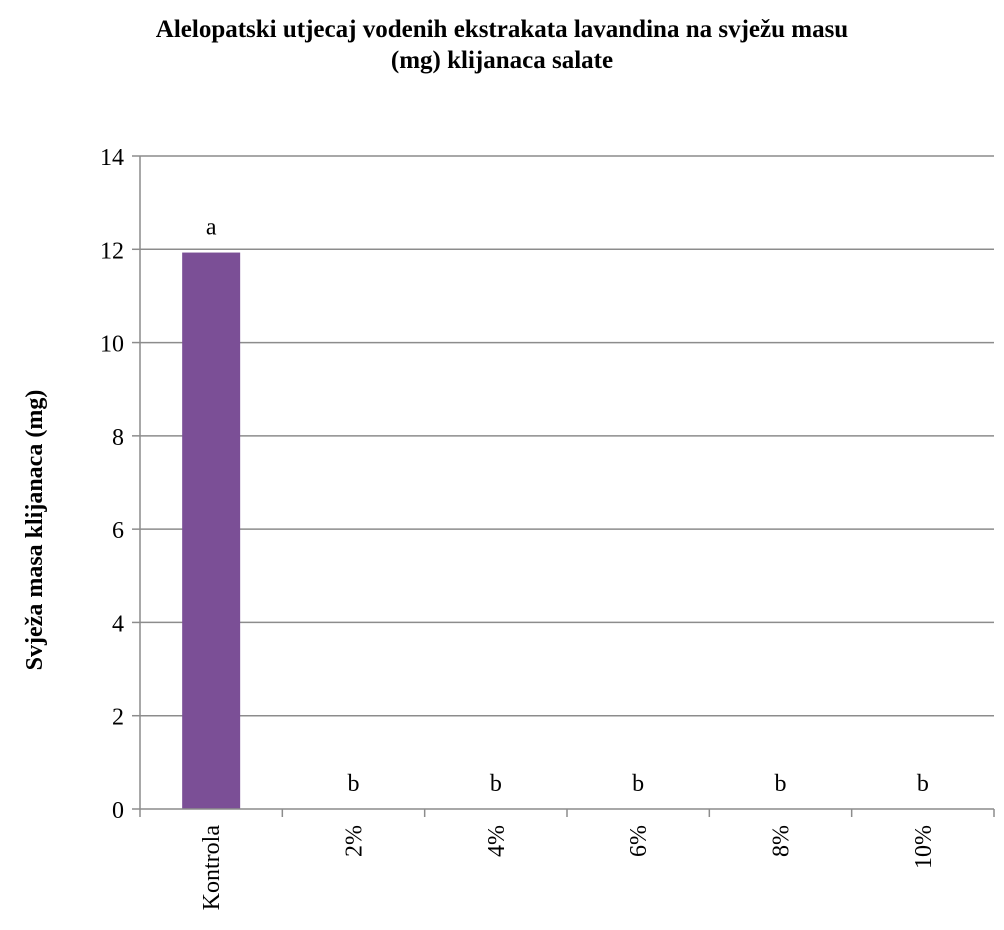  Describe the element at coordinates (211, 228) in the screenshot. I see `data-label: a` at that location.